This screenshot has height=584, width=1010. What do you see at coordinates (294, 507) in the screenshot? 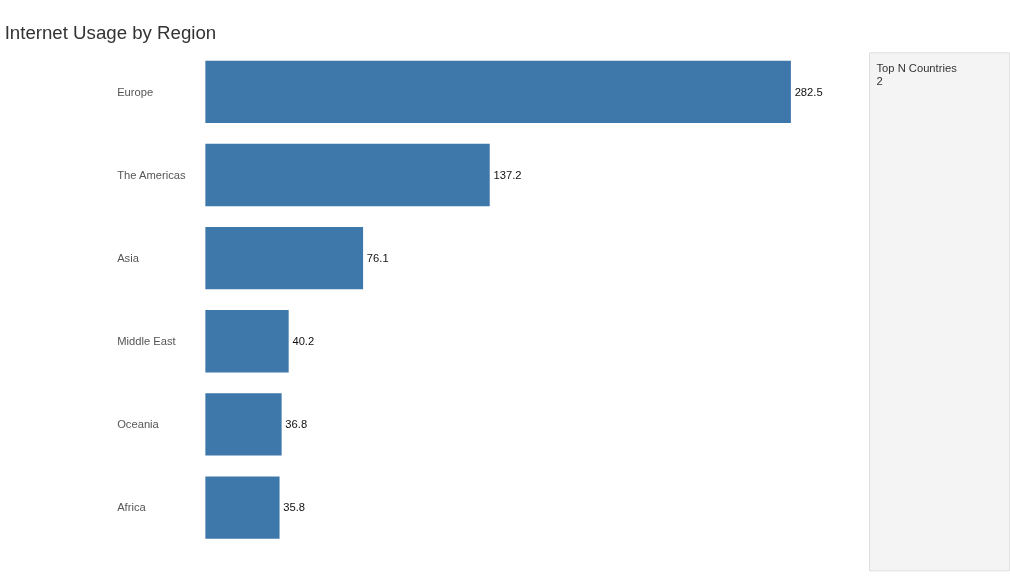
I see `data-label: 35.8` at bounding box center [294, 507].